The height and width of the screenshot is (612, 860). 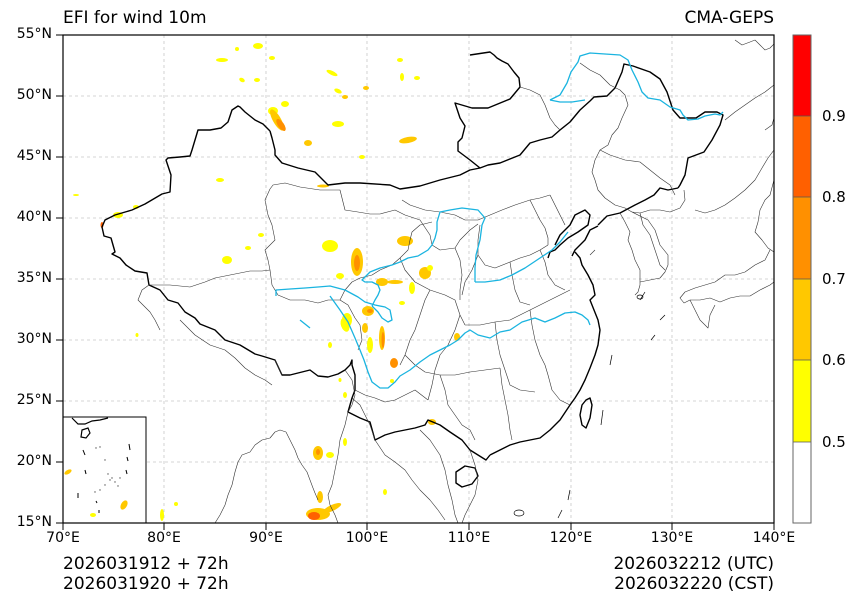 What do you see at coordinates (135, 18) in the screenshot?
I see `map-title: EFI for wind 10m` at bounding box center [135, 18].